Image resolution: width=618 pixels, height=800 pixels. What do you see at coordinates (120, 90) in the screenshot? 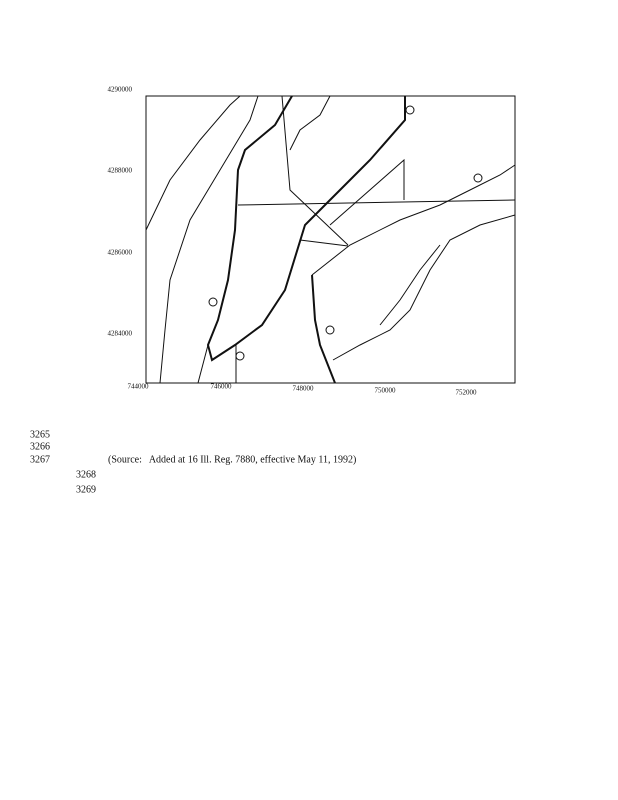
I see `y-label: 4290000` at bounding box center [120, 90].